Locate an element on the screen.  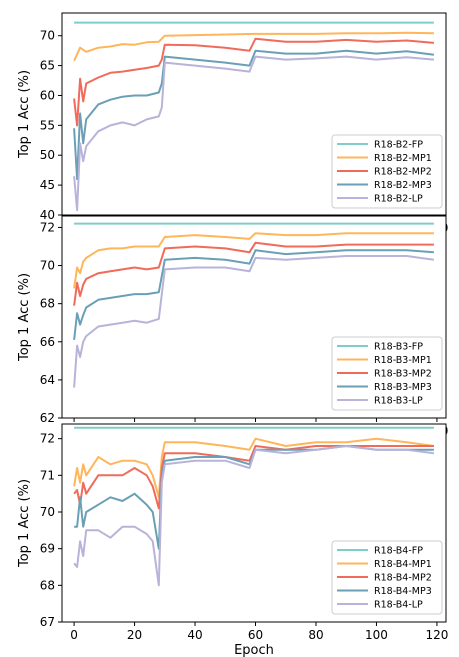
legend-label: R18-B4-MP3 is located at coordinates (403, 591).